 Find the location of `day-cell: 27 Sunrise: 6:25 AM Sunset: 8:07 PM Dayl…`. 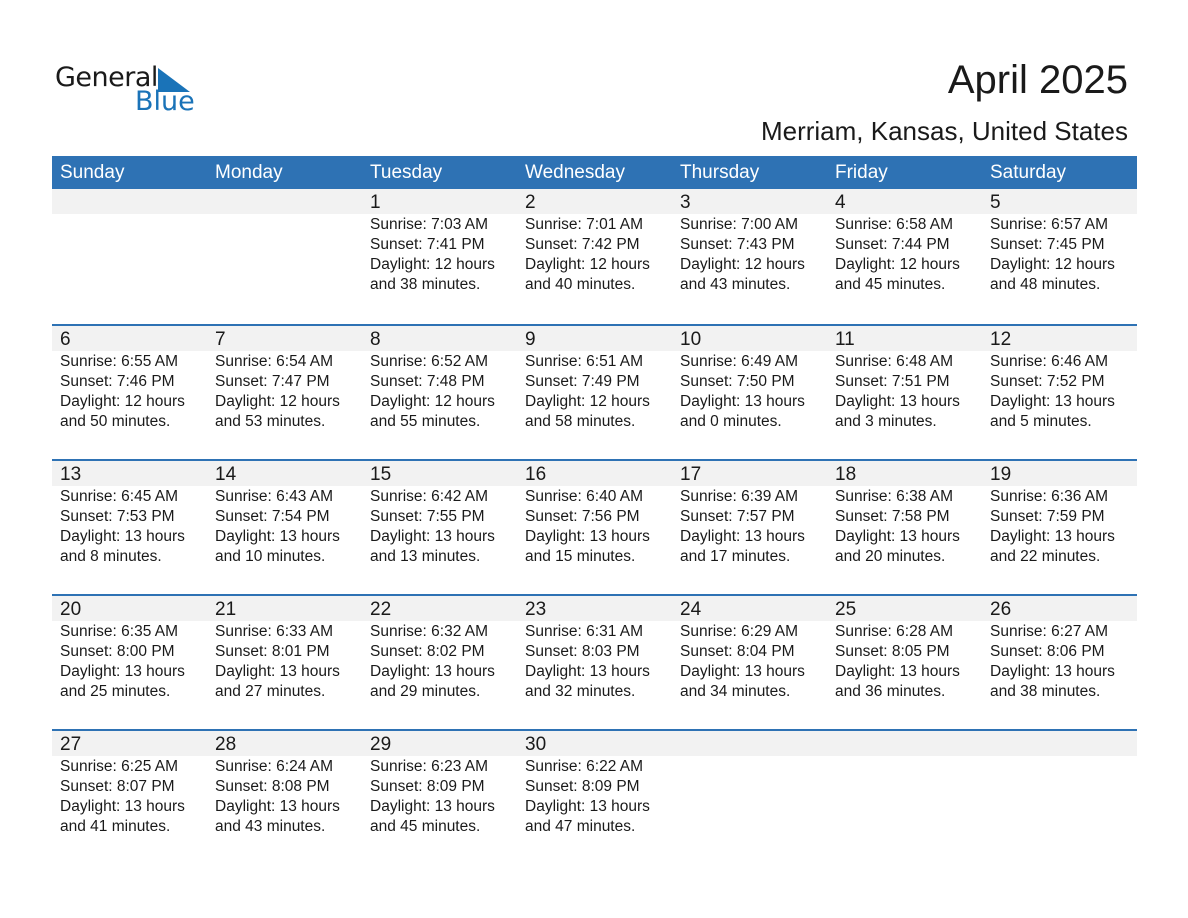

day-cell: 27 Sunrise: 6:25 AM Sunset: 8:07 PM Dayl… is located at coordinates (129, 797).